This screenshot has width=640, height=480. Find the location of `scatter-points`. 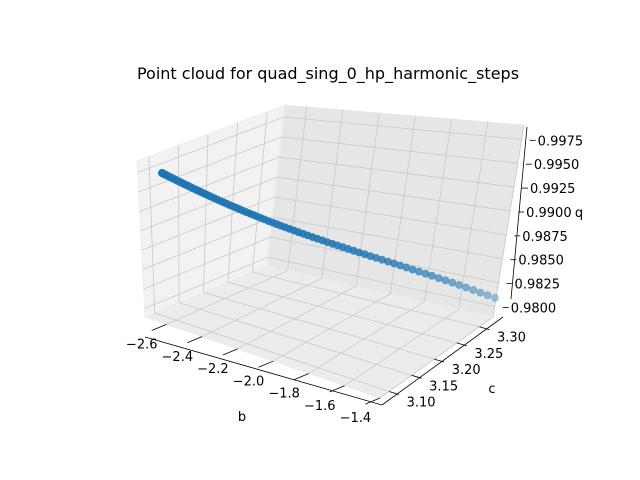

scatter-points is located at coordinates (328, 235).